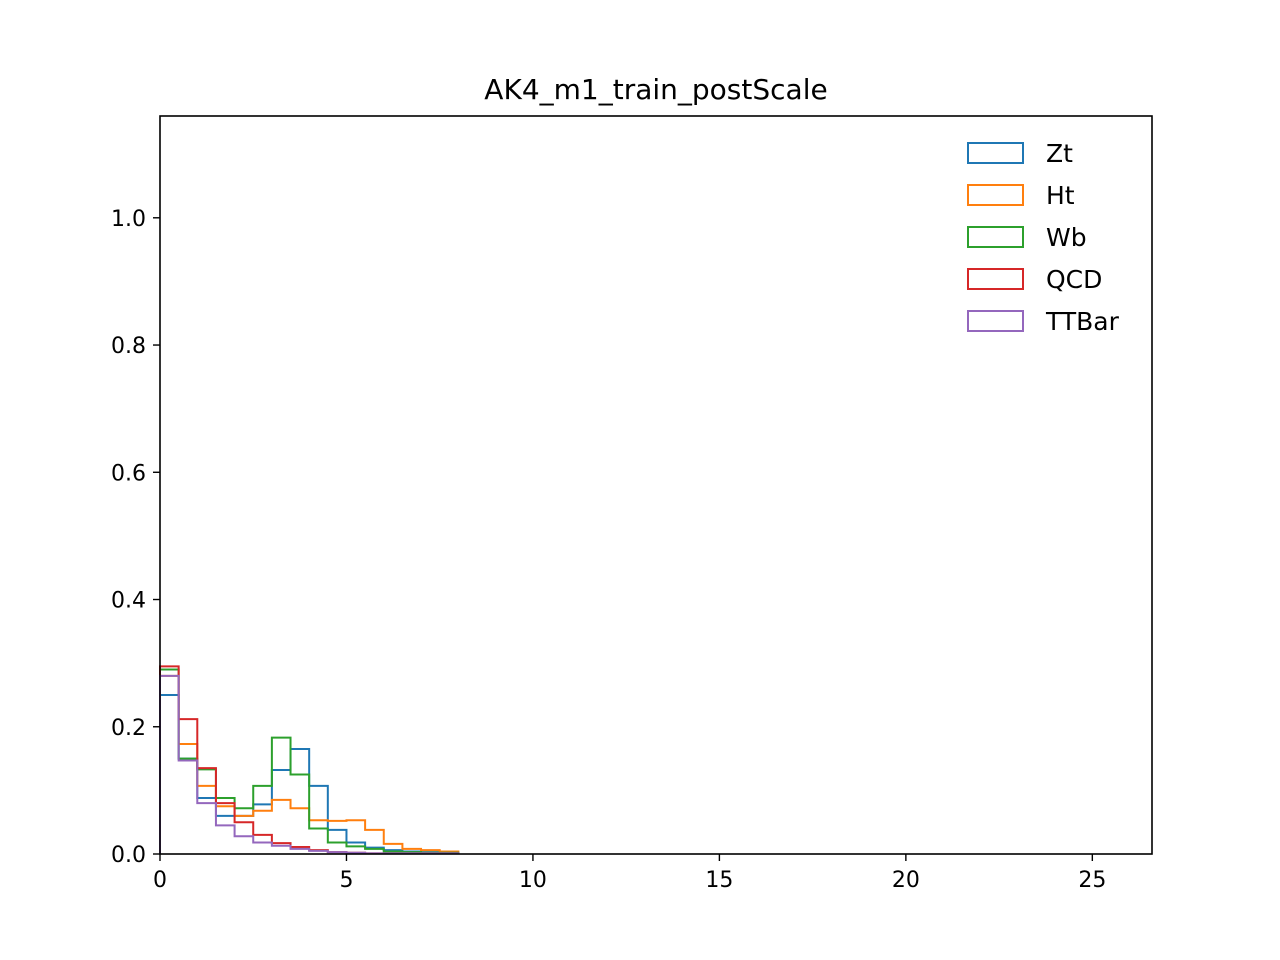  I want to click on legend-label-ttbar: TTBar, so click(1082, 321).